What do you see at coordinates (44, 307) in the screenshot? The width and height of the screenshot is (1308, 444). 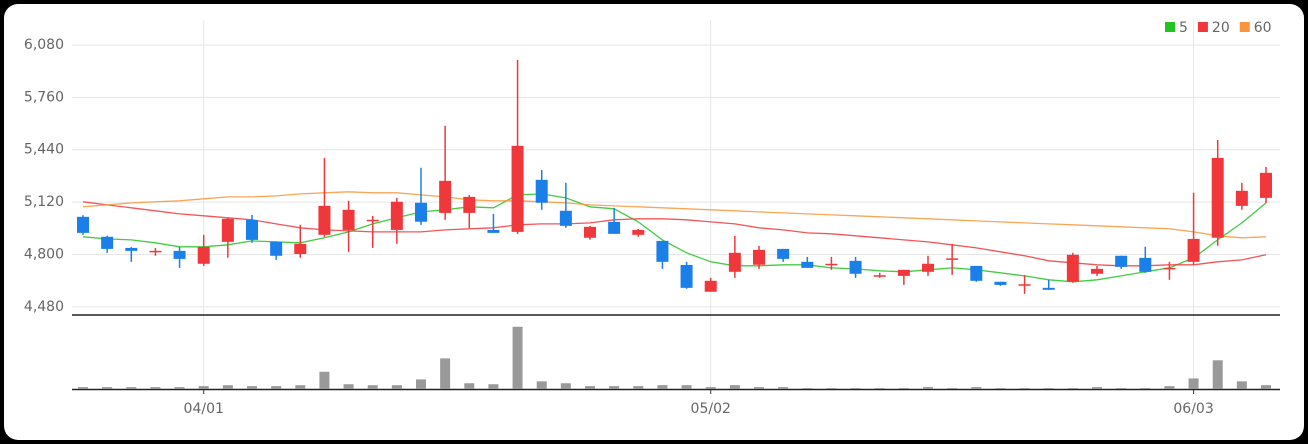 I see `y-tick-label: 4,480` at bounding box center [44, 307].